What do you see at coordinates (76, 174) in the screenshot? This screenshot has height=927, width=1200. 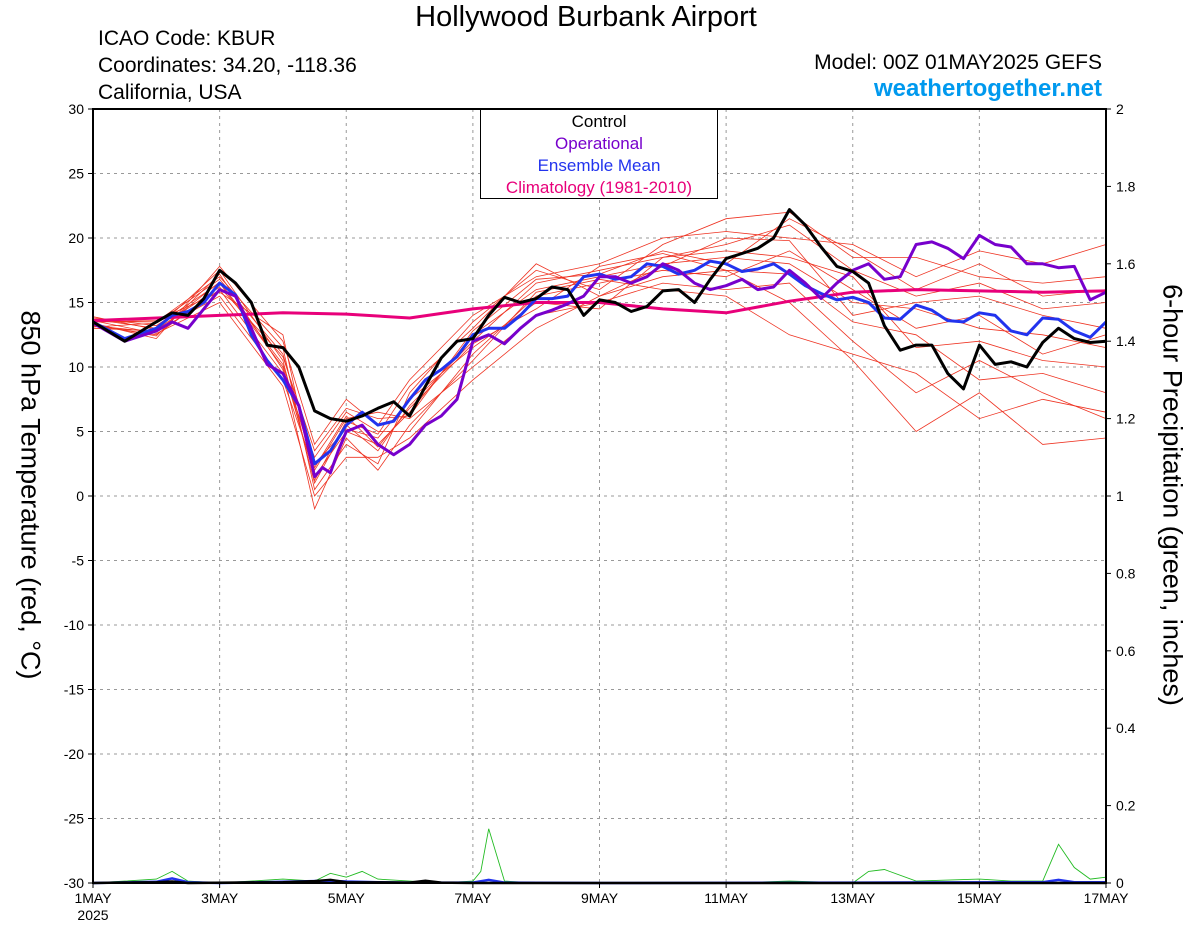 I see `y-tick-label: 25` at bounding box center [76, 174].